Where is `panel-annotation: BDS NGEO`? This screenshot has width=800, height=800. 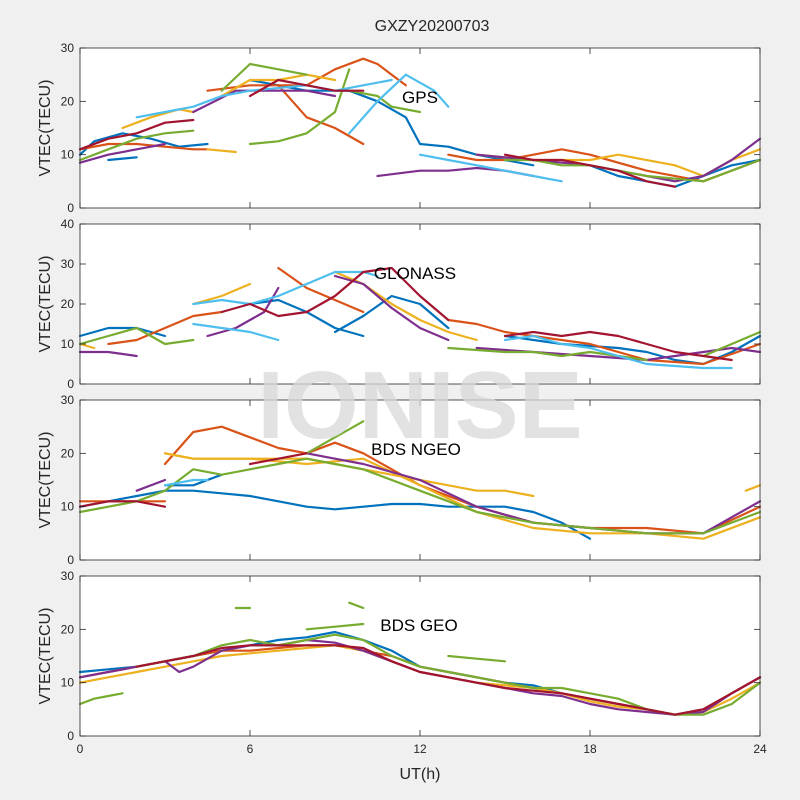
panel-annotation: BDS NGEO is located at coordinates (416, 449).